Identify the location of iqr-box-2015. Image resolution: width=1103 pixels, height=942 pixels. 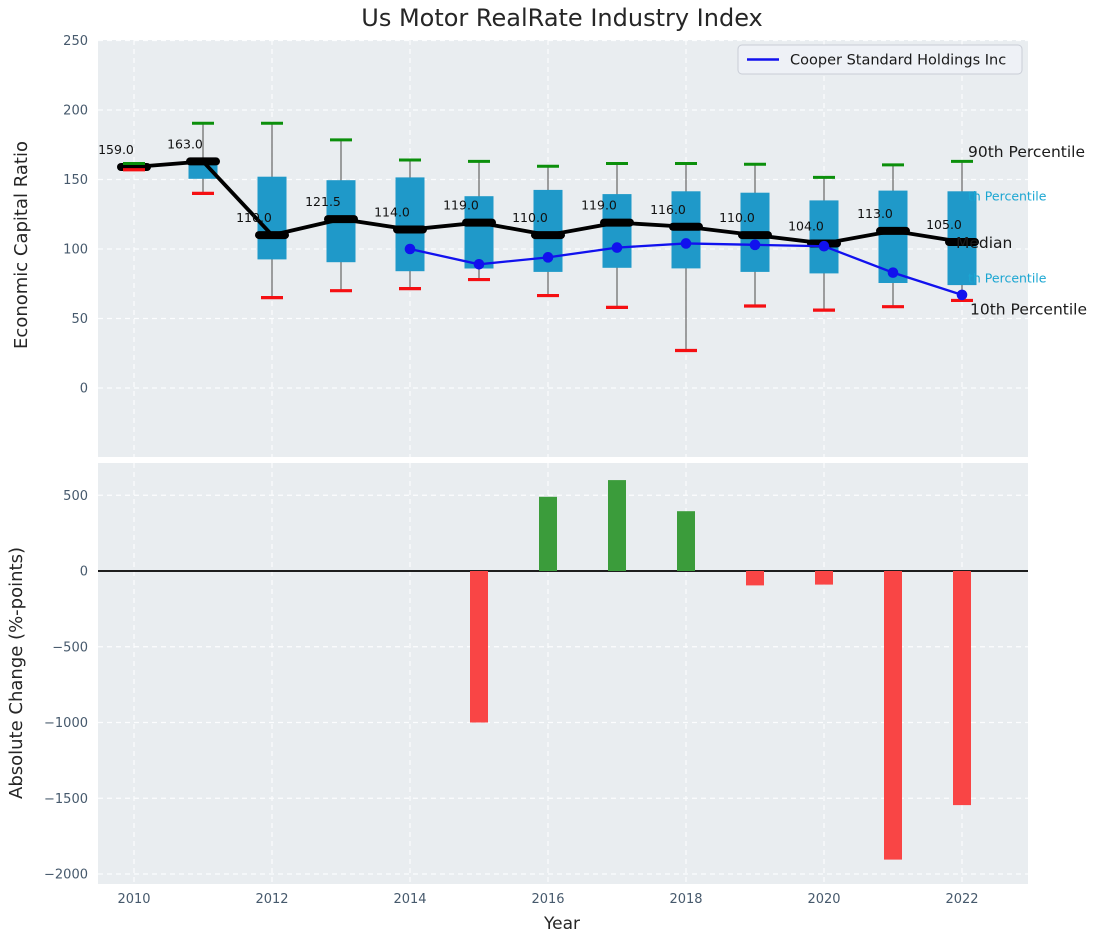
(479, 232).